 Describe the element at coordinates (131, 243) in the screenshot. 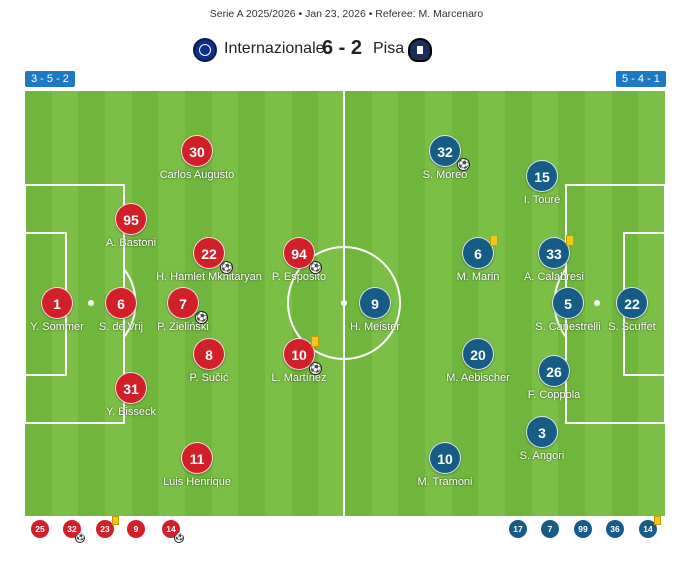

I see `player-name: A. Bastoni` at that location.